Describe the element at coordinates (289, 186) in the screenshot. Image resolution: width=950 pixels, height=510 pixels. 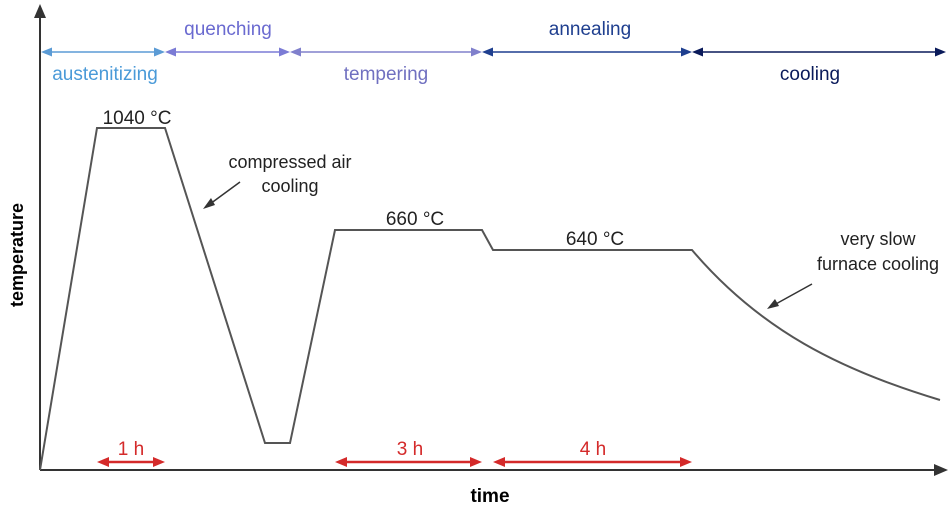
I see `annotation: cooling` at that location.